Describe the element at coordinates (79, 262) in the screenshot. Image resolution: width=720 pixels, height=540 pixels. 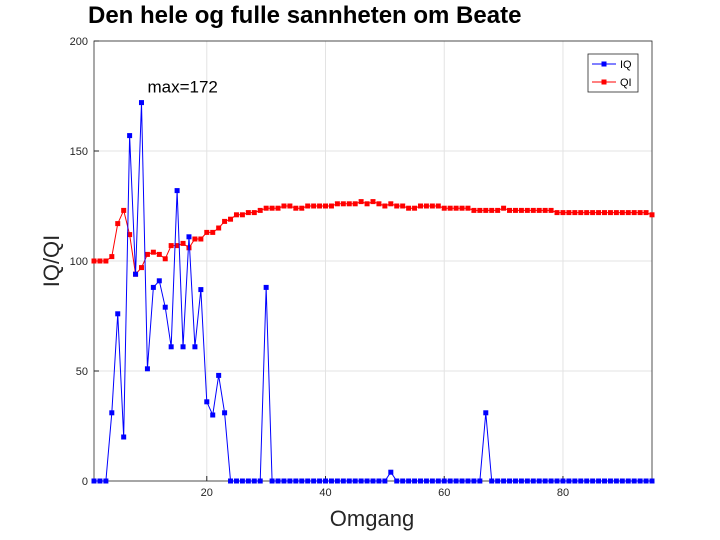
I see `y-tick-label: 100` at that location.